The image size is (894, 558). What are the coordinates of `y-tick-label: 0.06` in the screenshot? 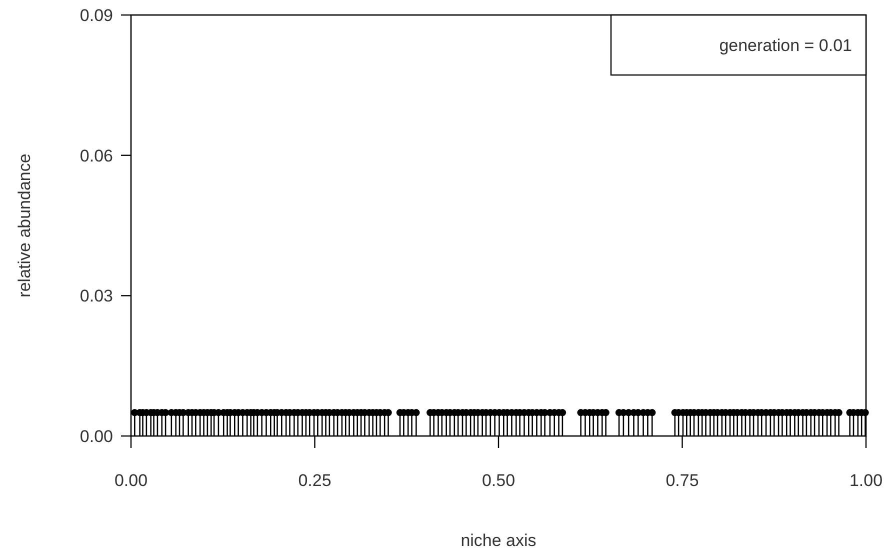 It's located at (96, 156).